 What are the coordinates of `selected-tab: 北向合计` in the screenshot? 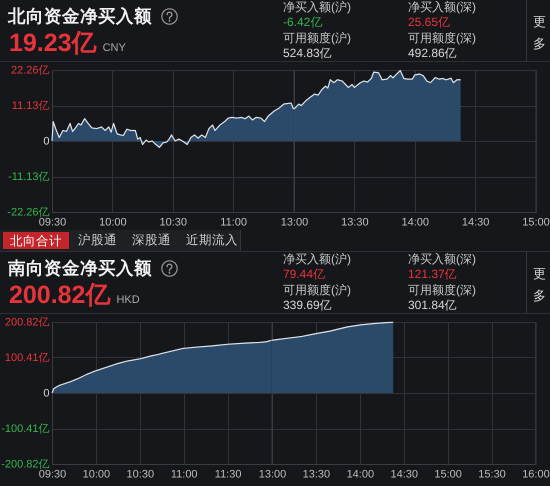 It's located at (36, 240).